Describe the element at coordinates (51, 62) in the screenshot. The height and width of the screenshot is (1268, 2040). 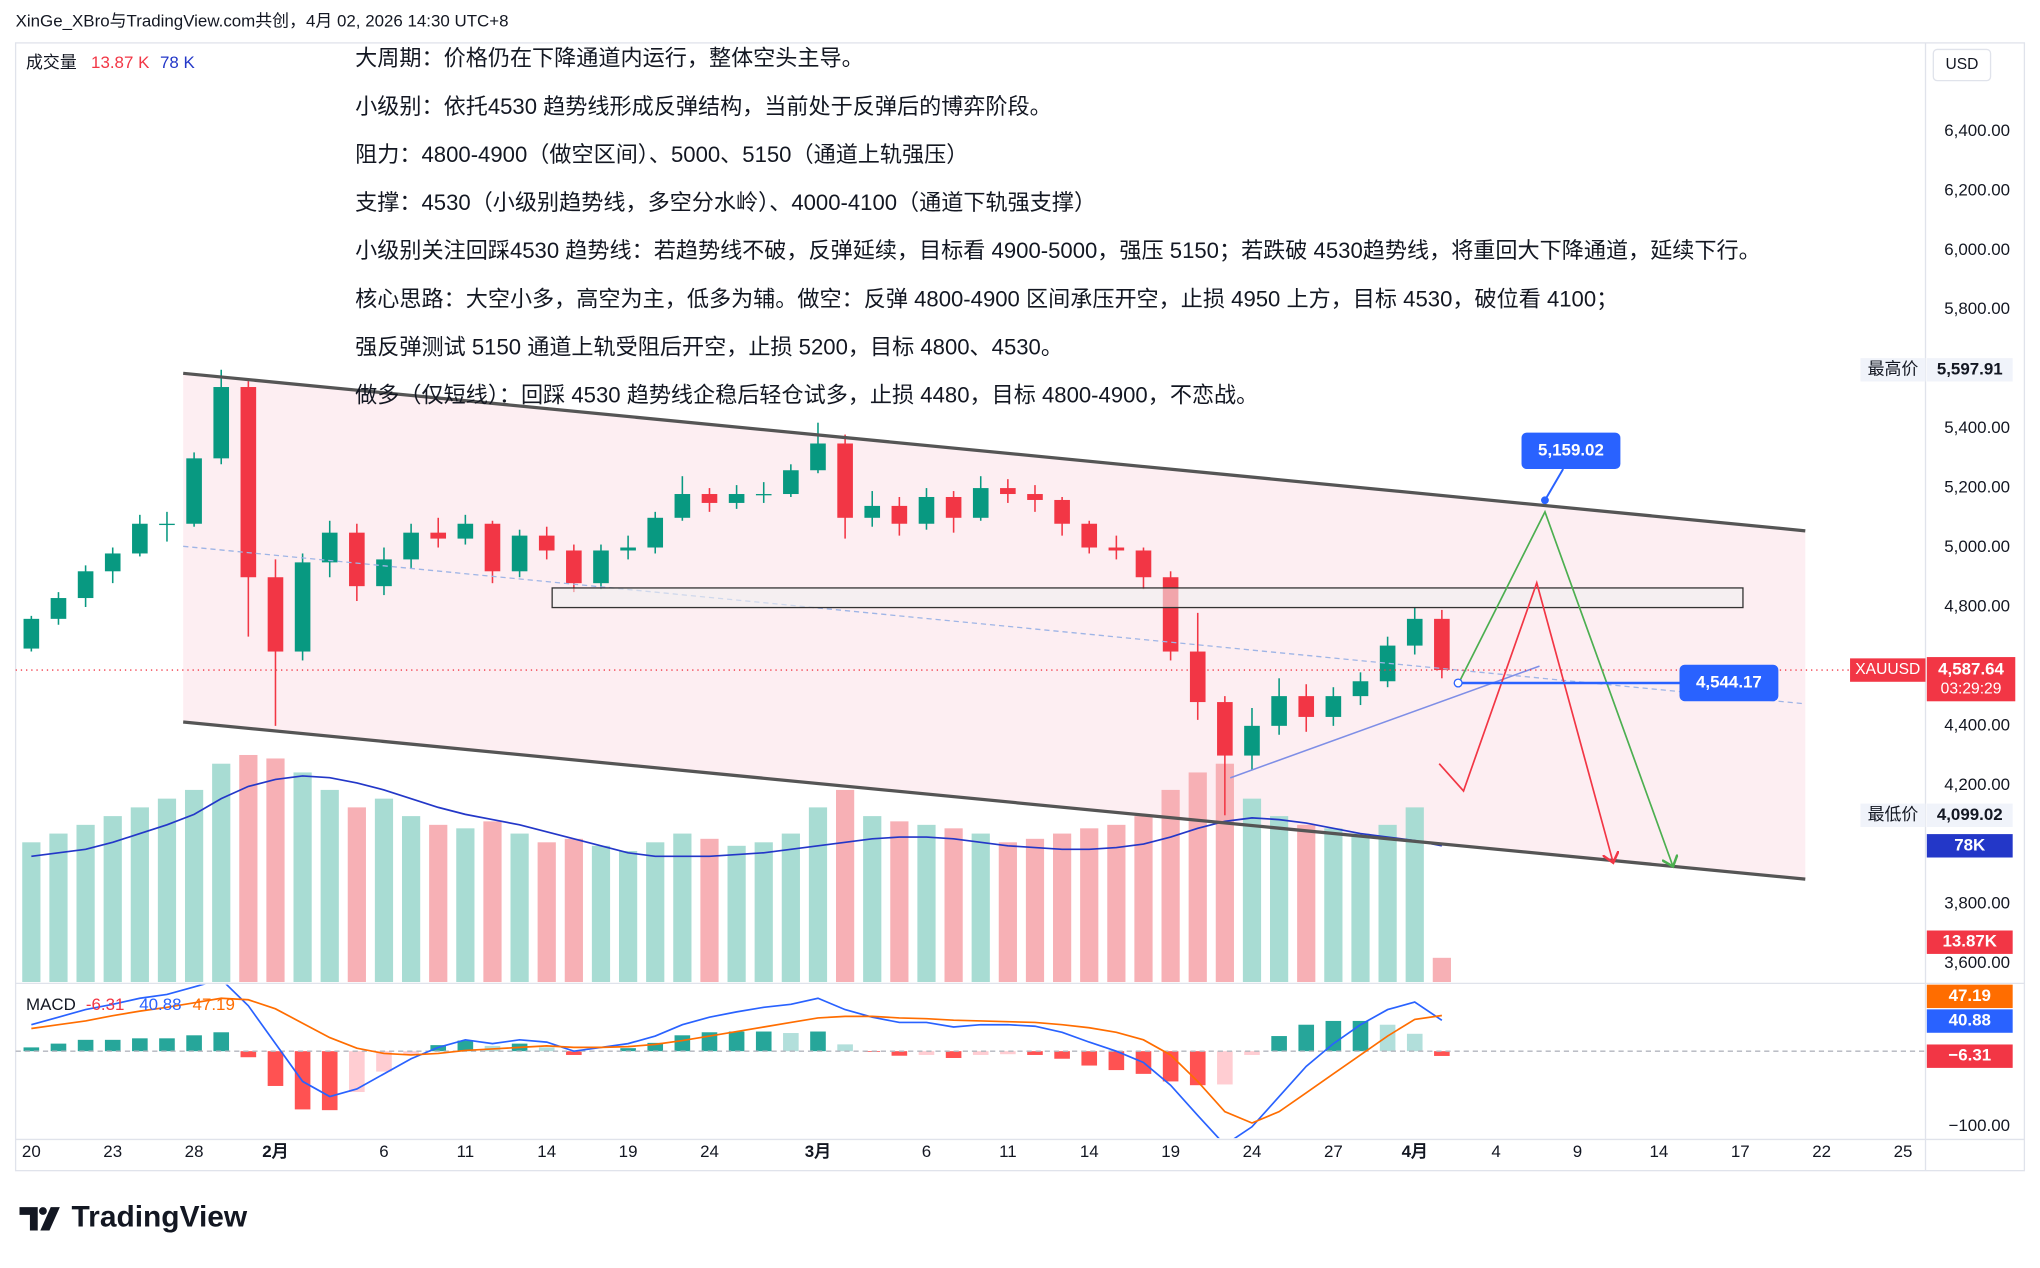
I see `volume-title: 成交量` at that location.